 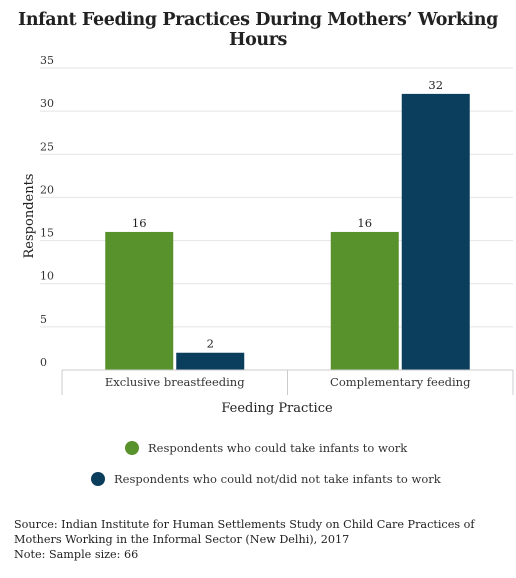 I want to click on data-label: 2, so click(x=210, y=344).